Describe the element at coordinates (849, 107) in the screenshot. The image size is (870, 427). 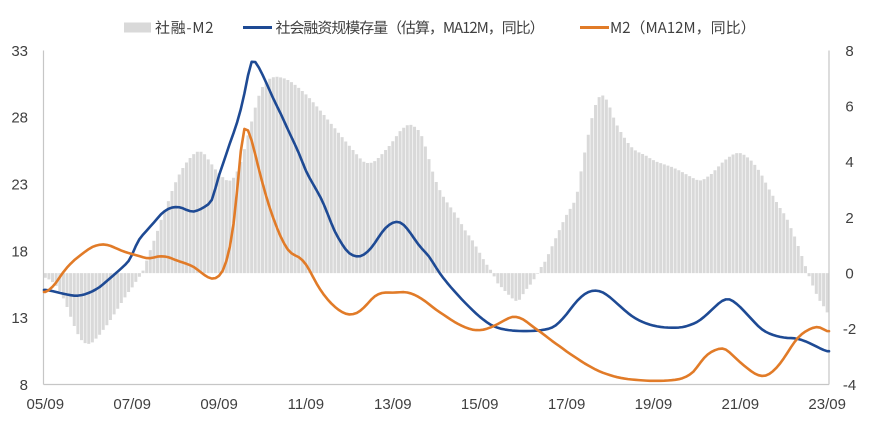
I see `svg-text: 6` at that location.